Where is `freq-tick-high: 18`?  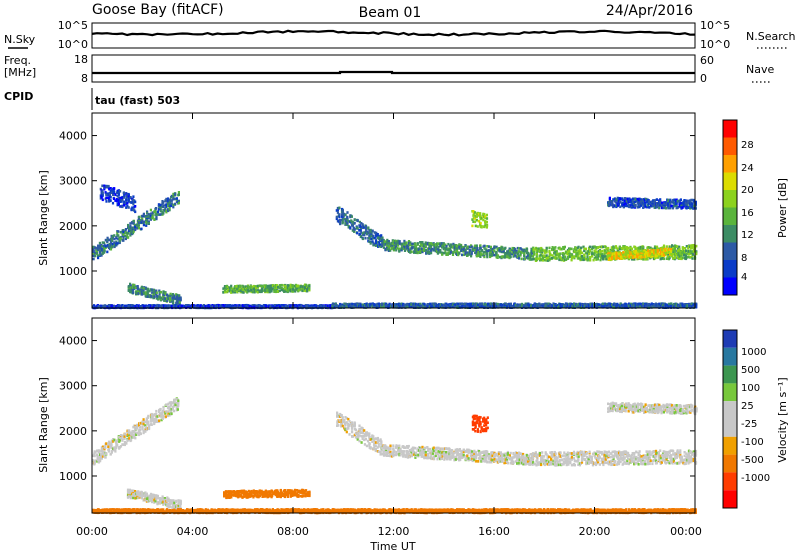 freq-tick-high: 18 is located at coordinates (81, 59).